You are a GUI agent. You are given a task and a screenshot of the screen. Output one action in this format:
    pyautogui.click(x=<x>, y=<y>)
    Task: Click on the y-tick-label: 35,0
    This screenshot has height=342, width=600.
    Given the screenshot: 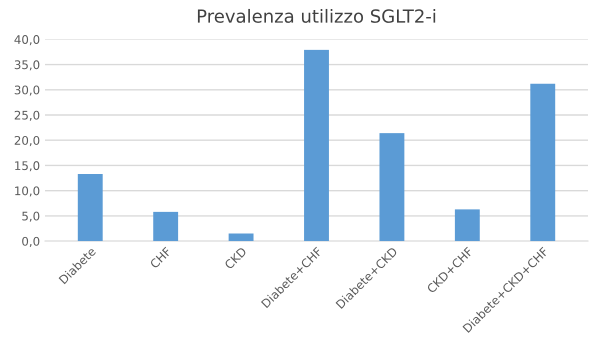 What is the action you would take?
    pyautogui.click(x=27, y=65)
    